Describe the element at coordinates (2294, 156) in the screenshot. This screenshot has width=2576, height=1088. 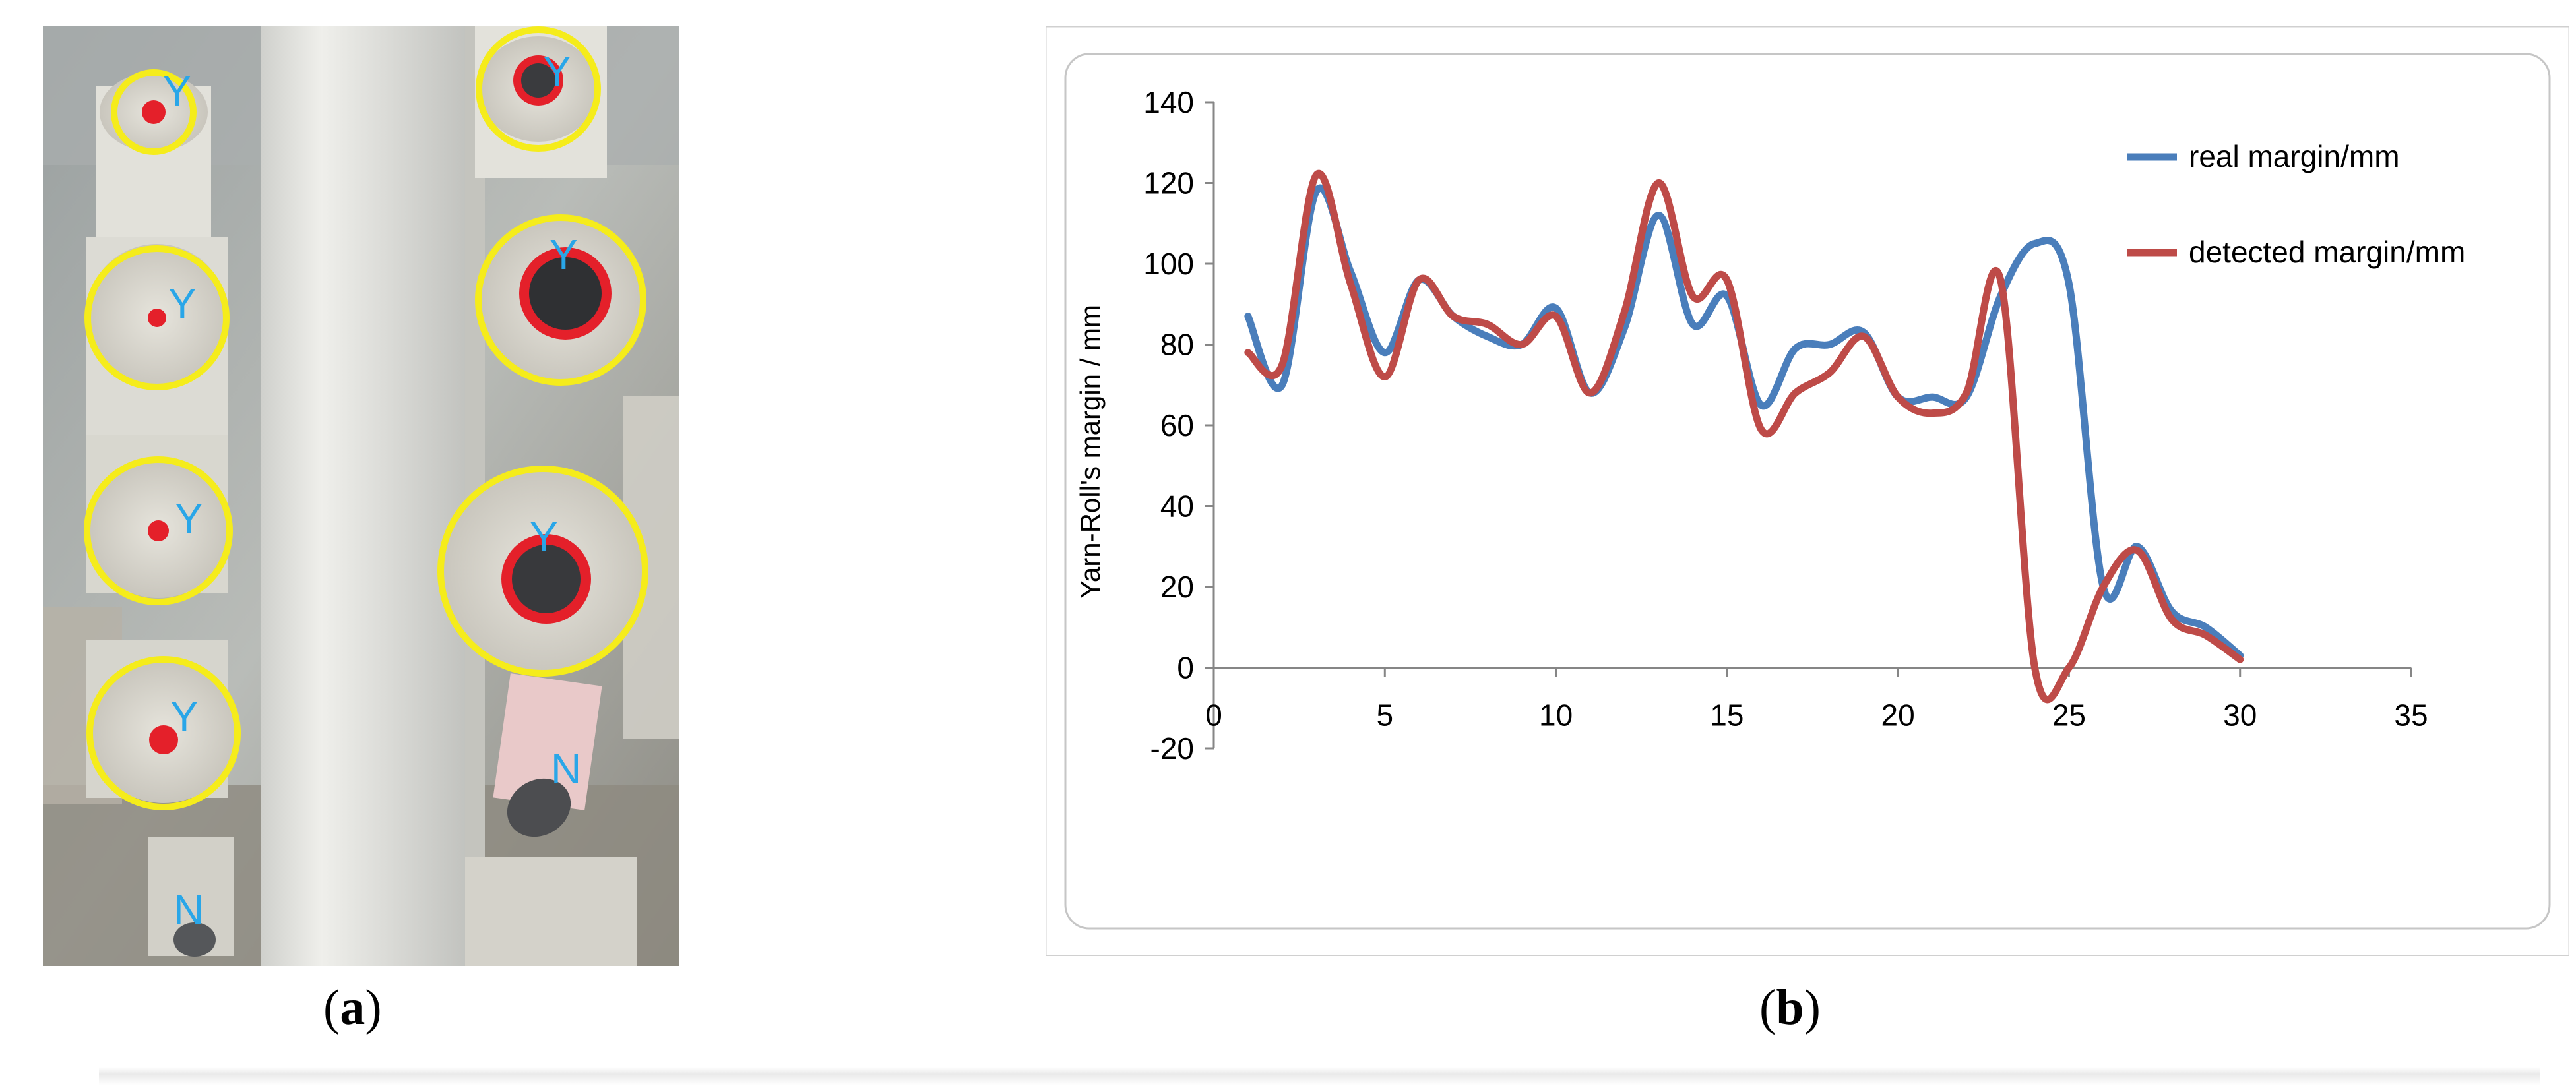
I see `legend-label-real: real margin/mm` at that location.